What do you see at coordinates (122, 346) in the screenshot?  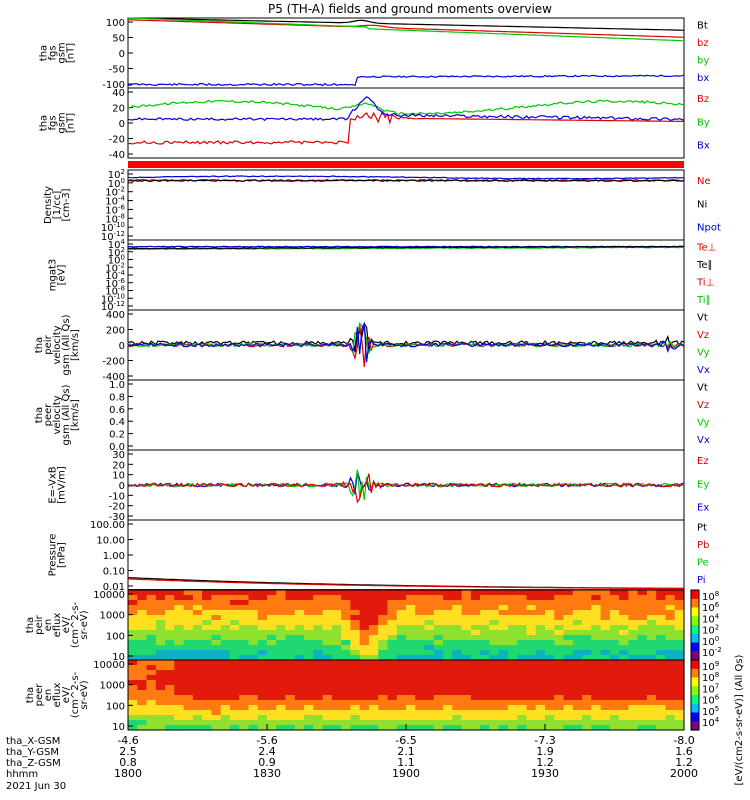 I see `y-tick-label: 0` at bounding box center [122, 346].